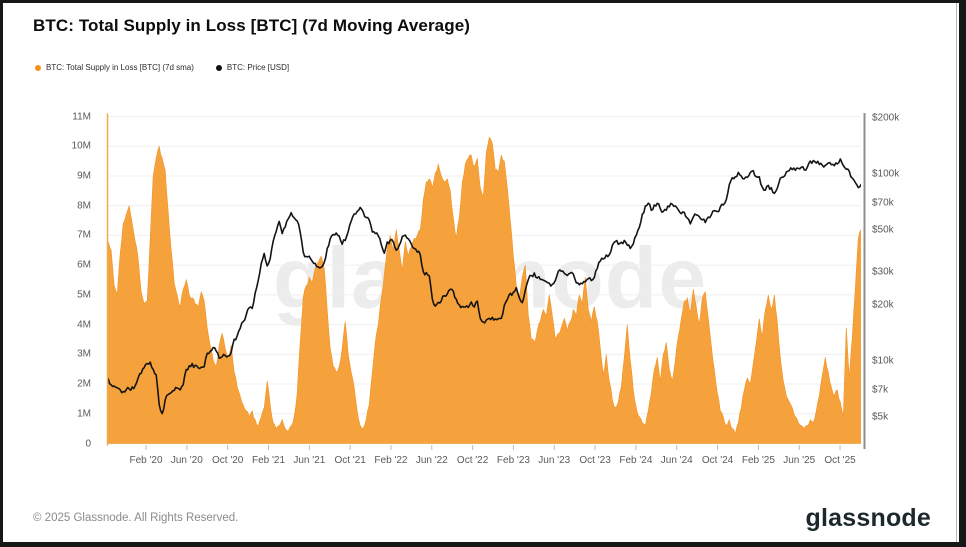 This screenshot has width=966, height=547. Describe the element at coordinates (227, 460) in the screenshot. I see `x-axis-tick-label: Oct '20` at that location.